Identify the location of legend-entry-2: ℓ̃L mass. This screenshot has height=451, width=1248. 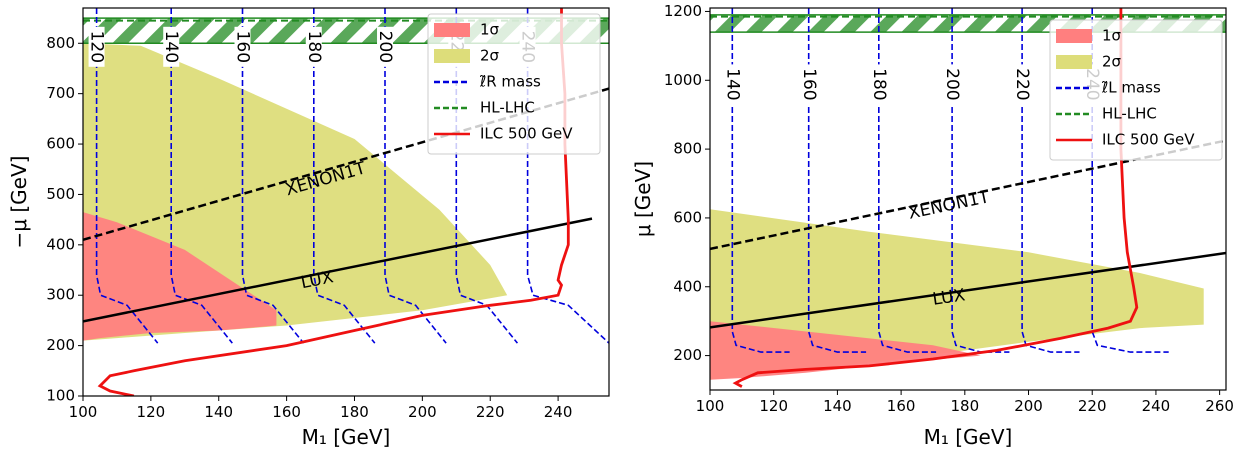
(1131, 88).